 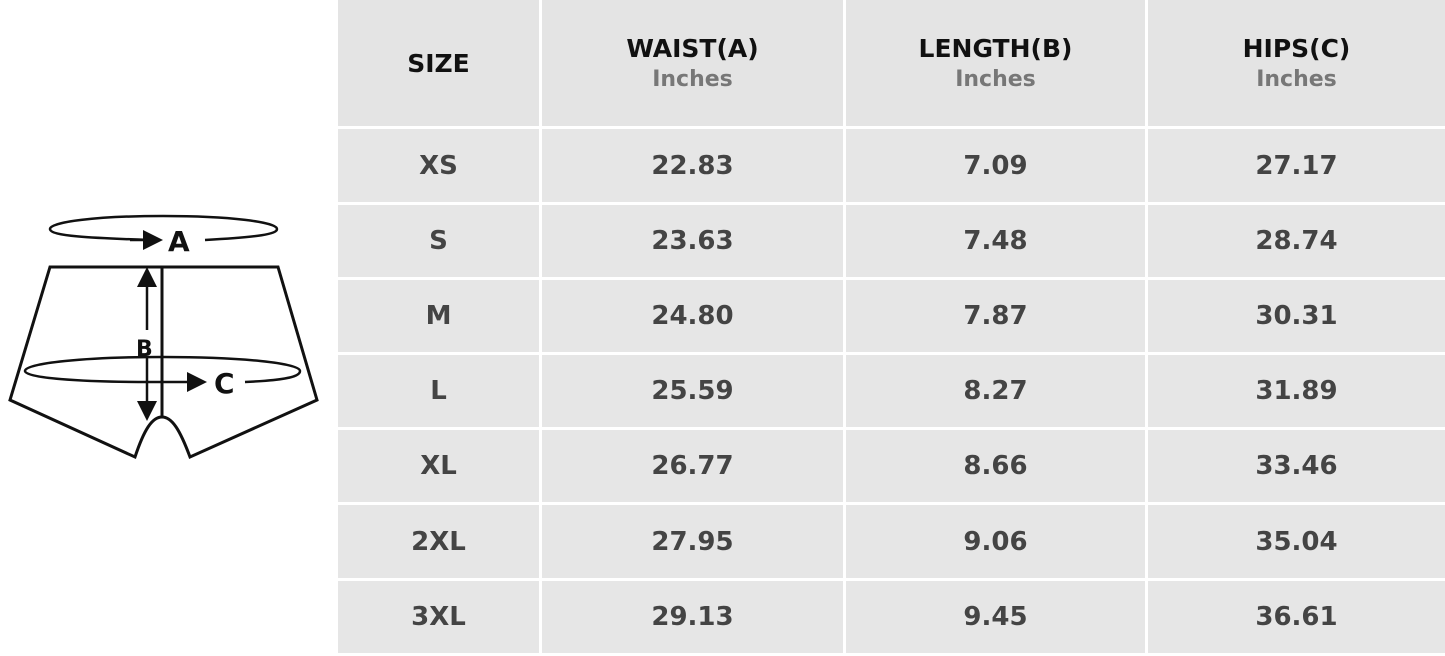 What do you see at coordinates (997, 543) in the screenshot?
I see `length-cell: 9.06` at bounding box center [997, 543].